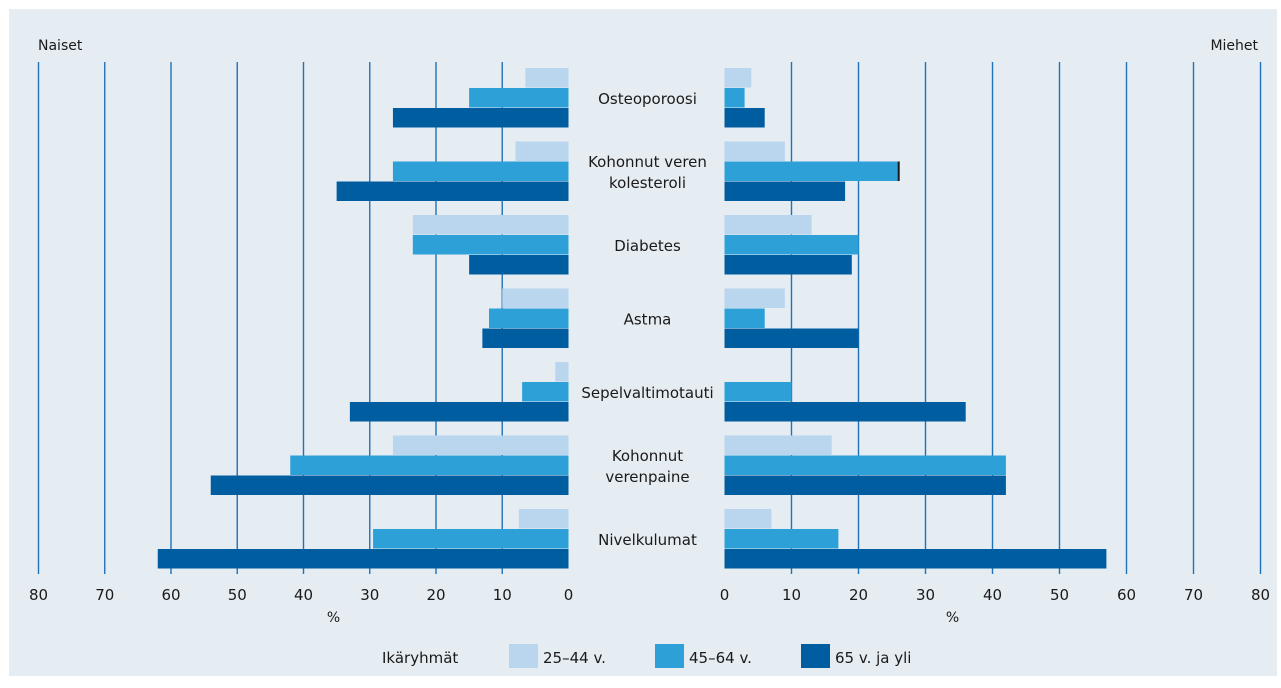  Describe the element at coordinates (1059, 595) in the screenshot. I see `tick-right-50: 50` at that location.